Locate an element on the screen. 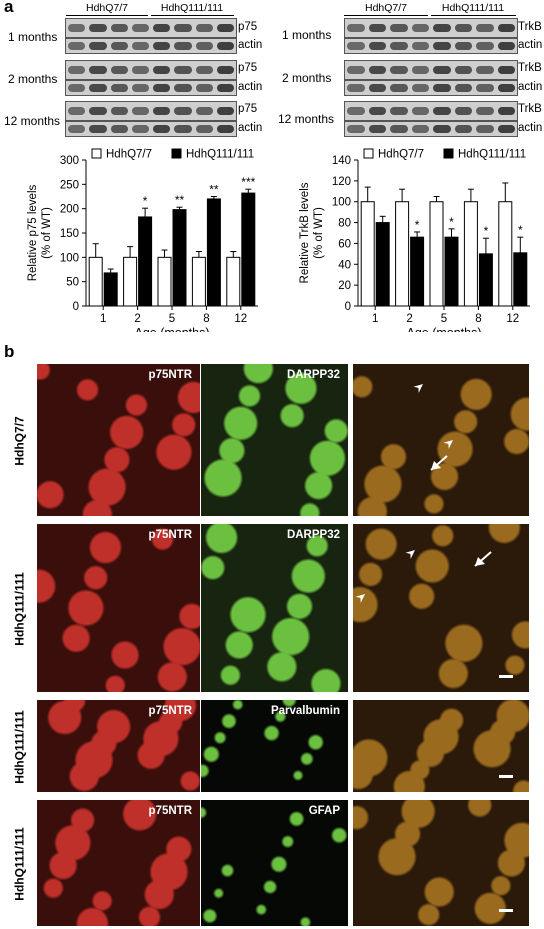 This screenshot has height=929, width=544. legend-swatch is located at coordinates (176, 153).